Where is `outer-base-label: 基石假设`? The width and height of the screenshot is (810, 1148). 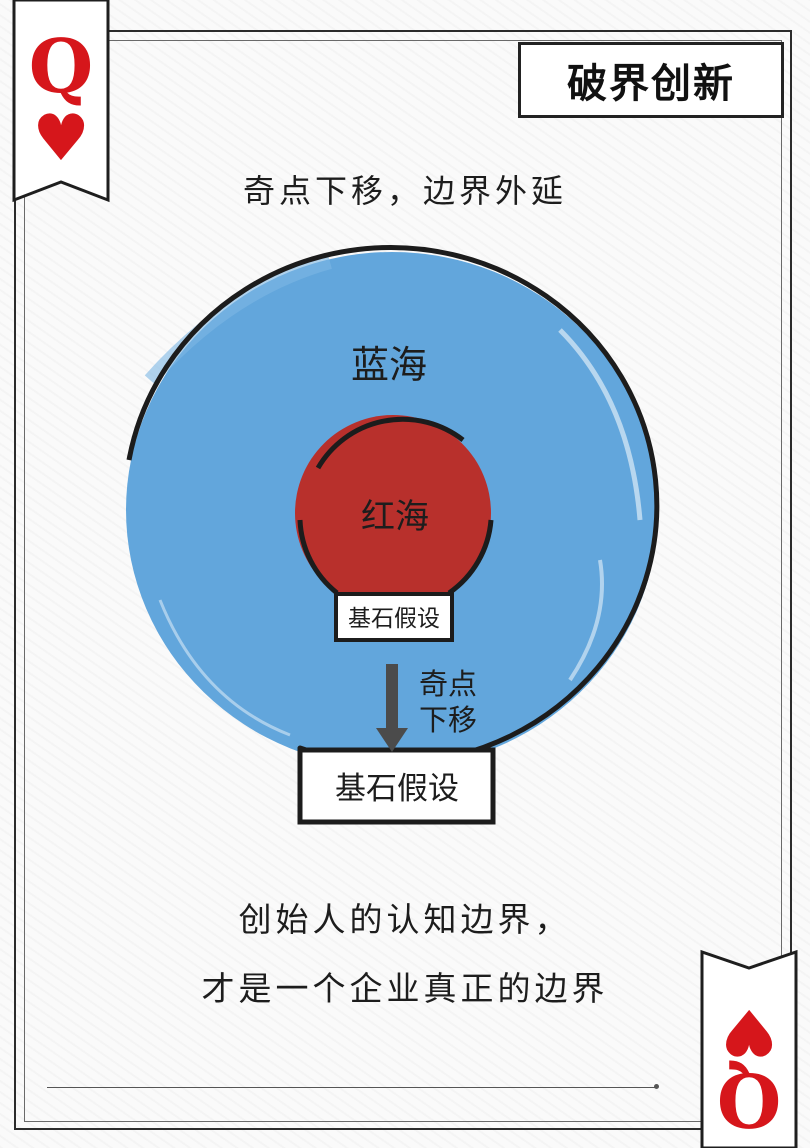 outer-base-label: 基石假设 is located at coordinates (397, 789).